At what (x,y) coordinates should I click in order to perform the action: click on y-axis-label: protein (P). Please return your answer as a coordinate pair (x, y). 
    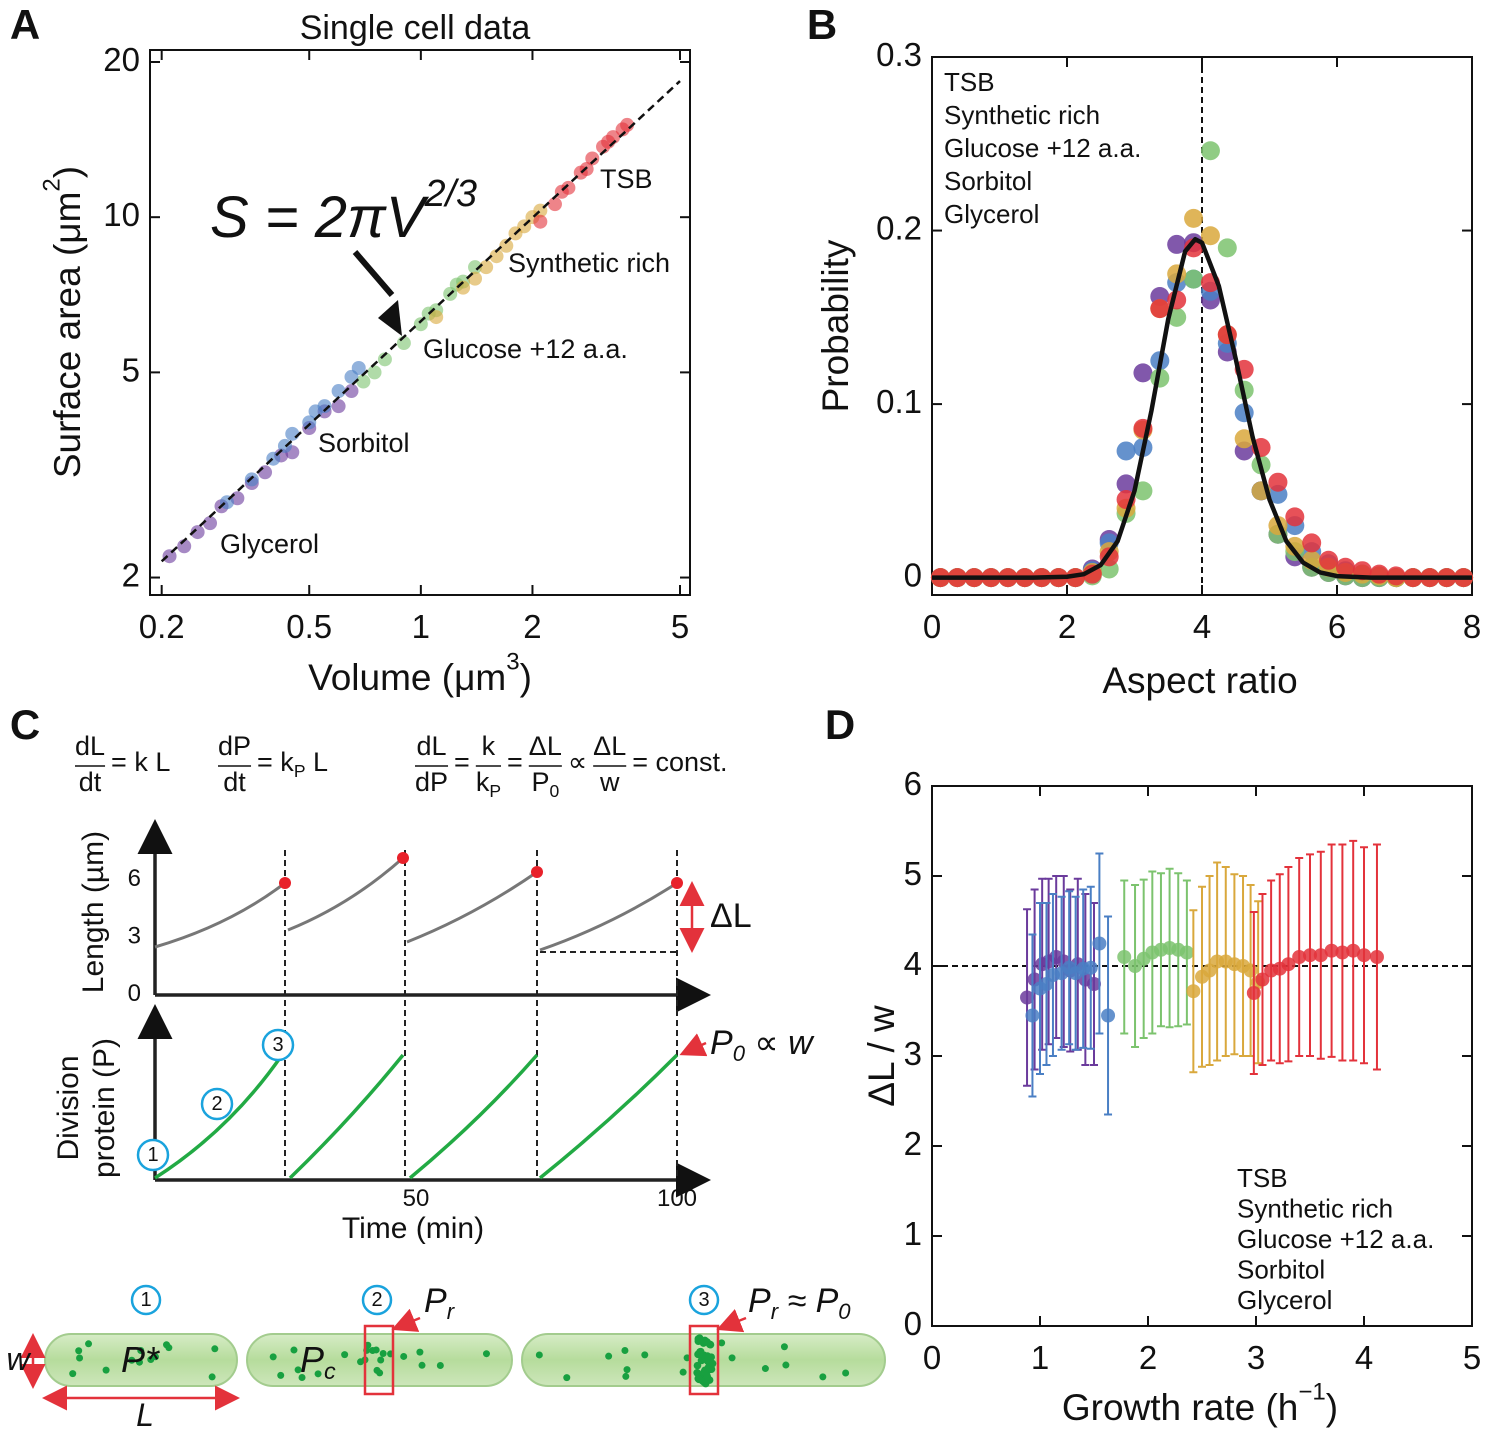
    Looking at the image, I should click on (104, 1108).